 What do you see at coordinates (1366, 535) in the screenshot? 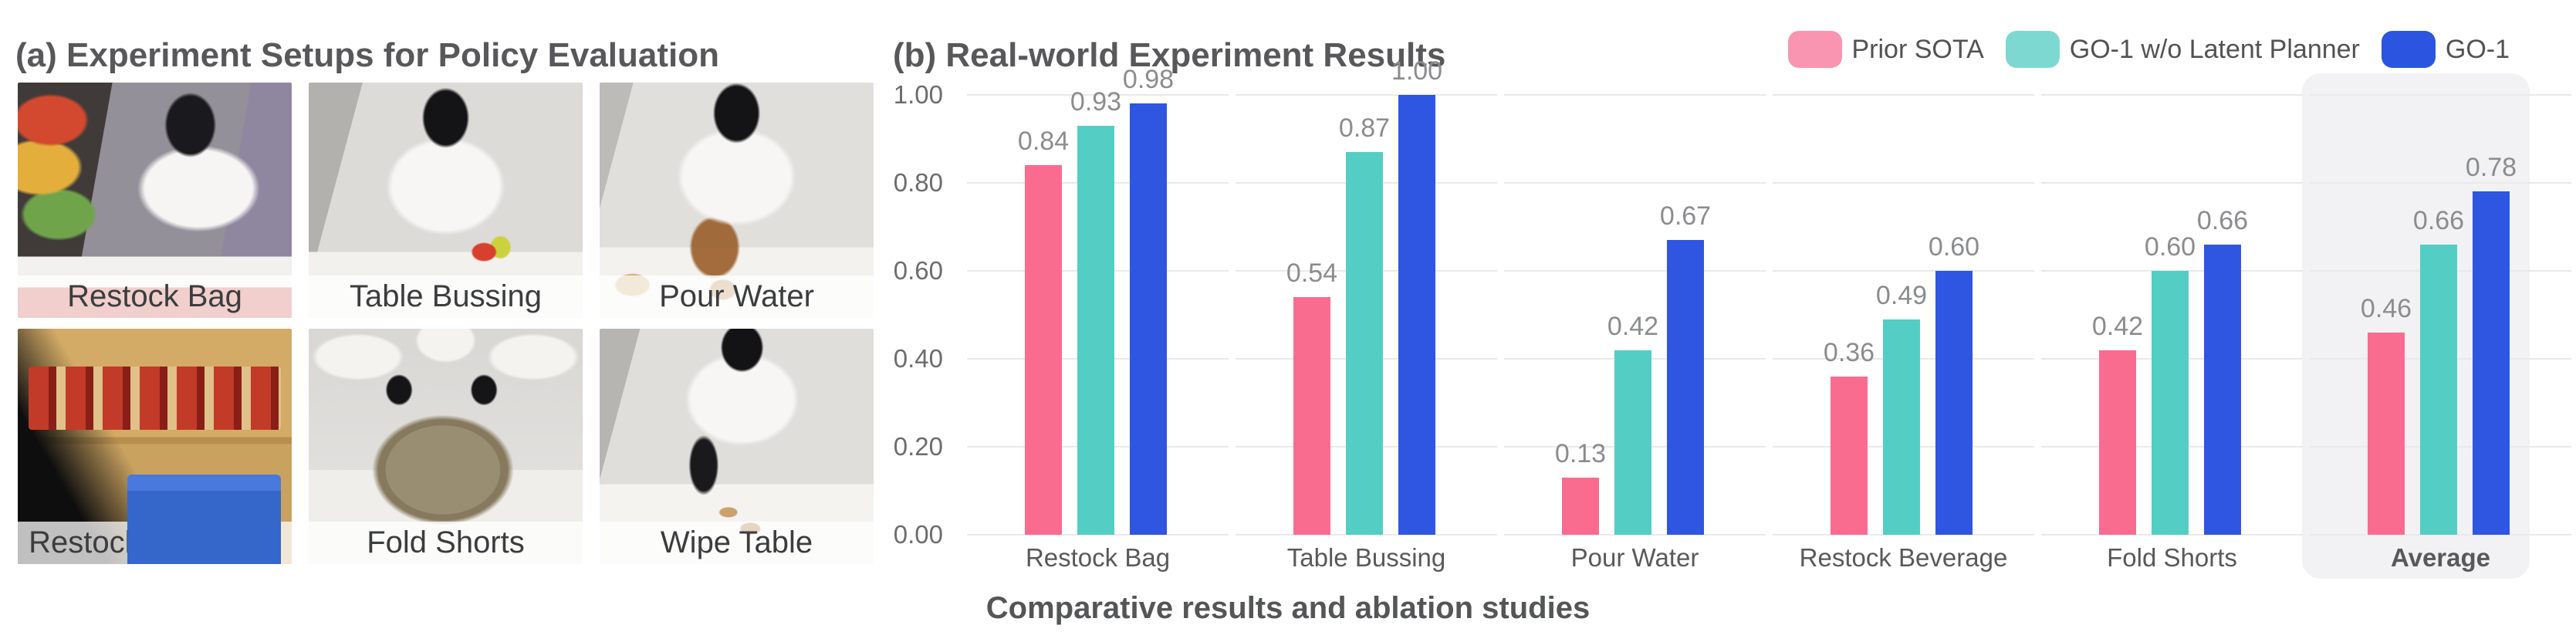
I see `gridline-0.00-panel-2` at bounding box center [1366, 535].